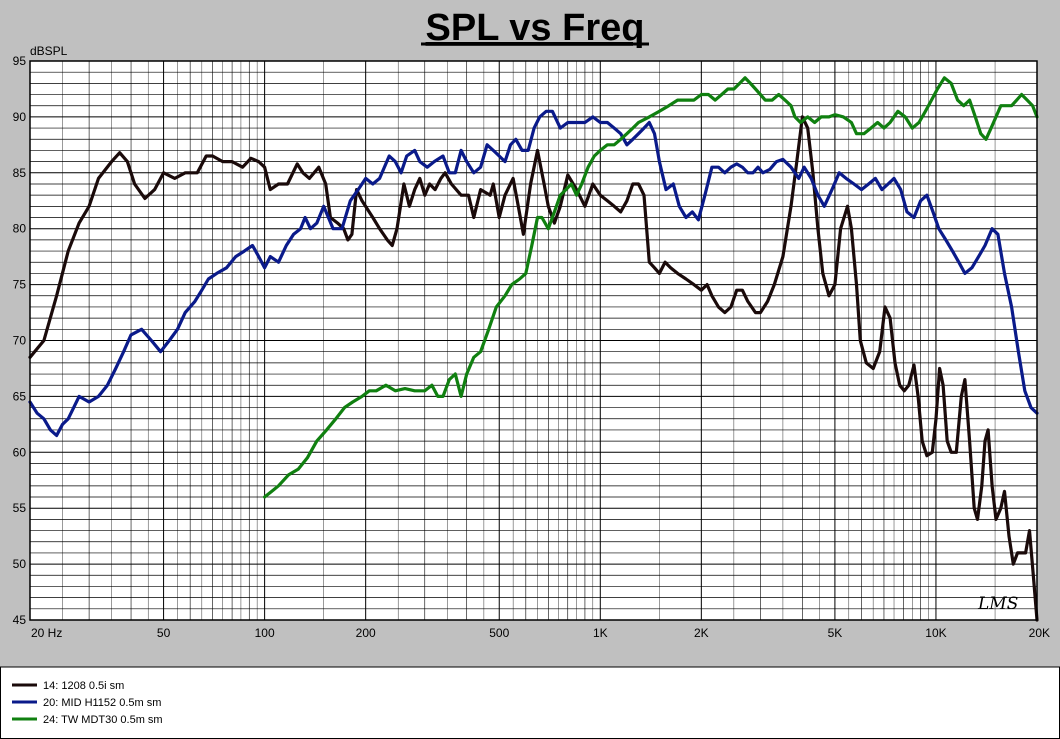 This screenshot has width=1060, height=739. I want to click on y-tick-labels: 45 50 55 60 65 70 75 80 85 90 95, so click(20, 340).